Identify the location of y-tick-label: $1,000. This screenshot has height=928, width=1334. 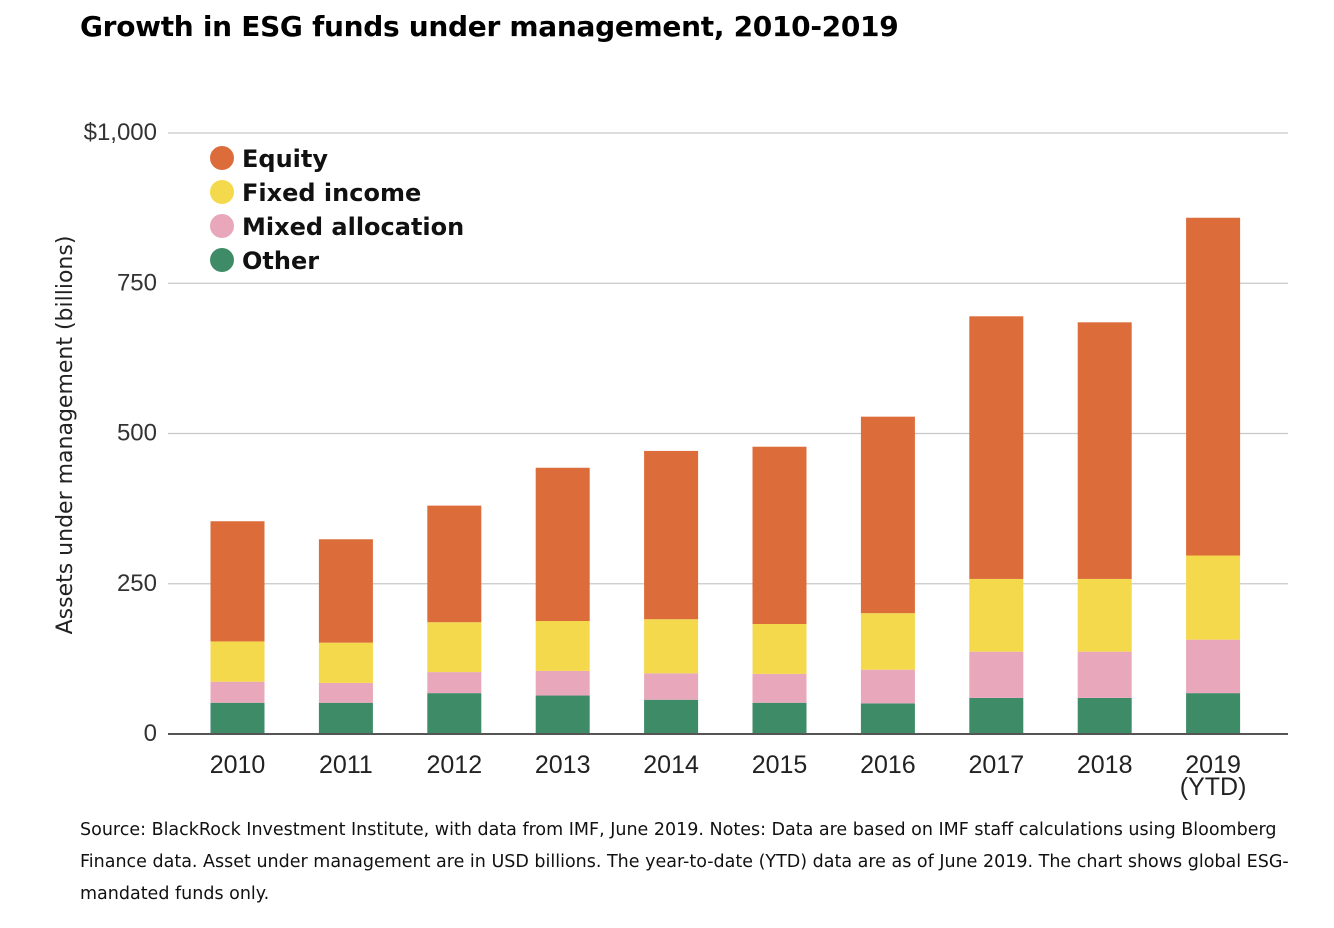
(120, 132).